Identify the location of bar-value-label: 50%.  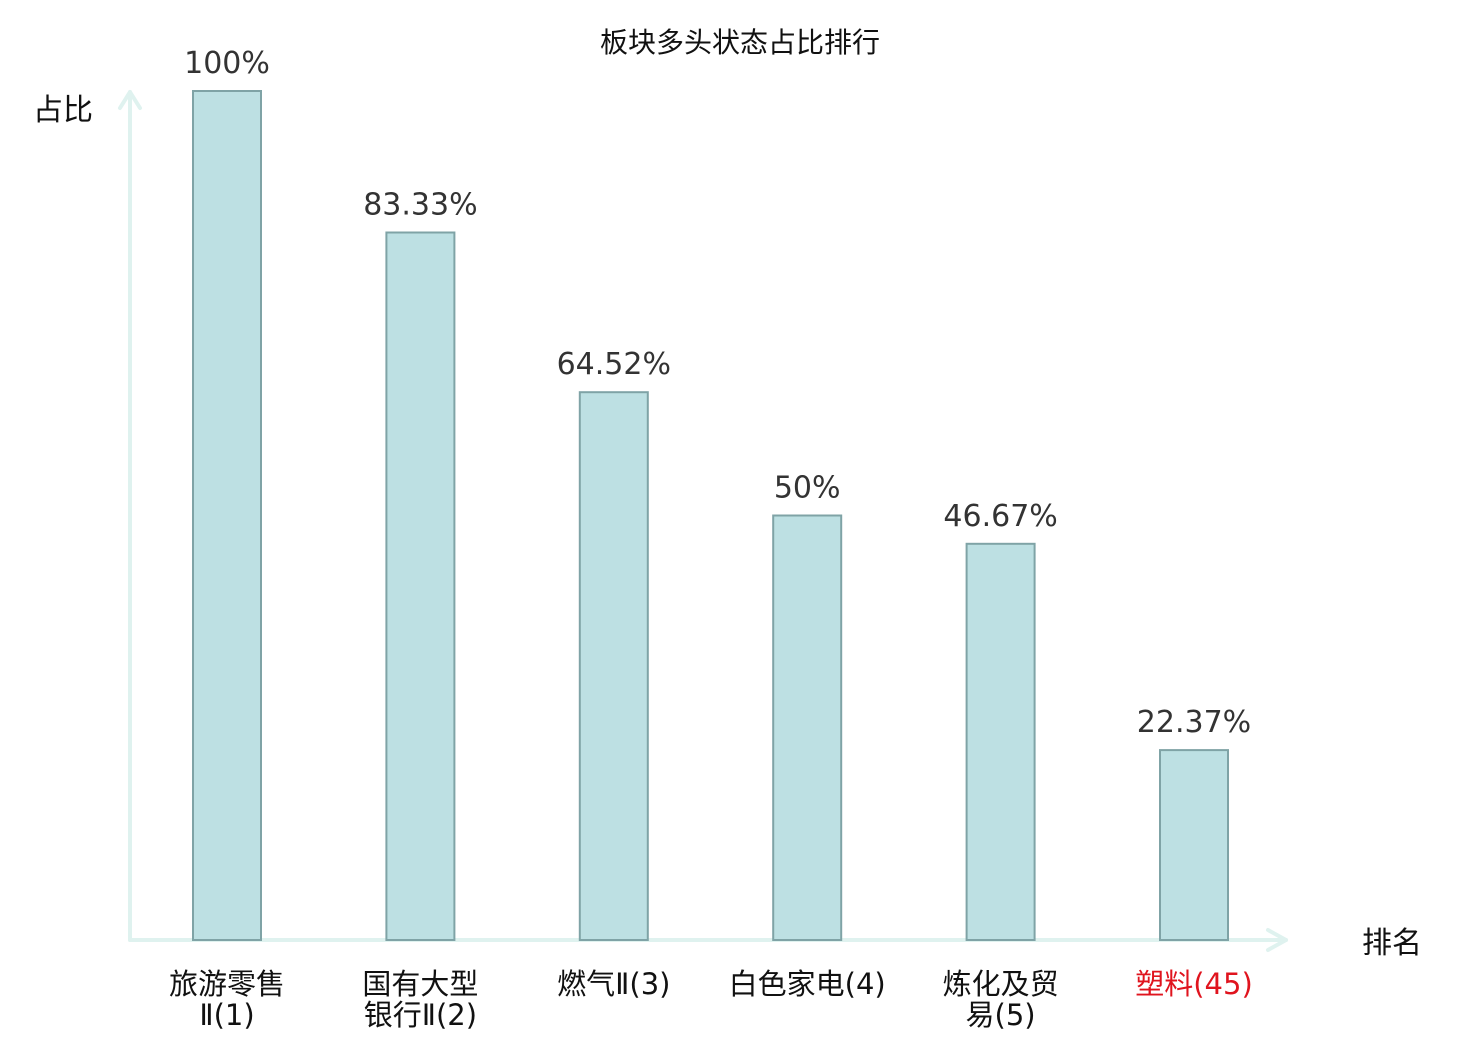
(807, 488).